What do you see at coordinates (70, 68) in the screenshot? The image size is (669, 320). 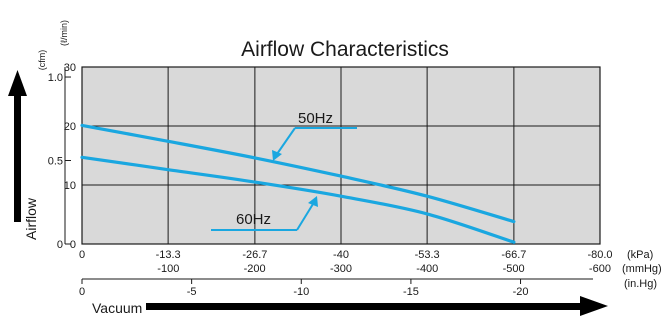 I see `y-tick-label: 30` at bounding box center [70, 68].